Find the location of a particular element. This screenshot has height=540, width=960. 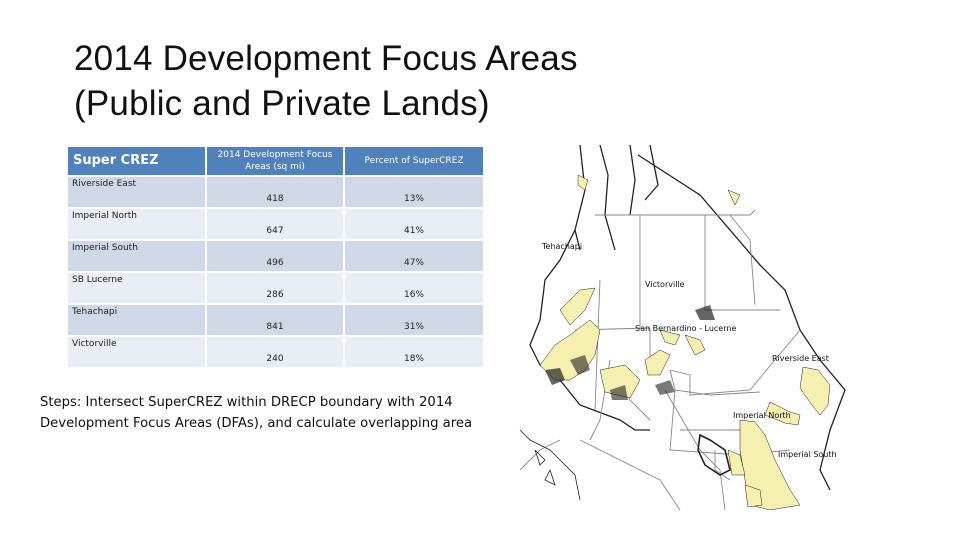

row-percent: 47% is located at coordinates (414, 256).